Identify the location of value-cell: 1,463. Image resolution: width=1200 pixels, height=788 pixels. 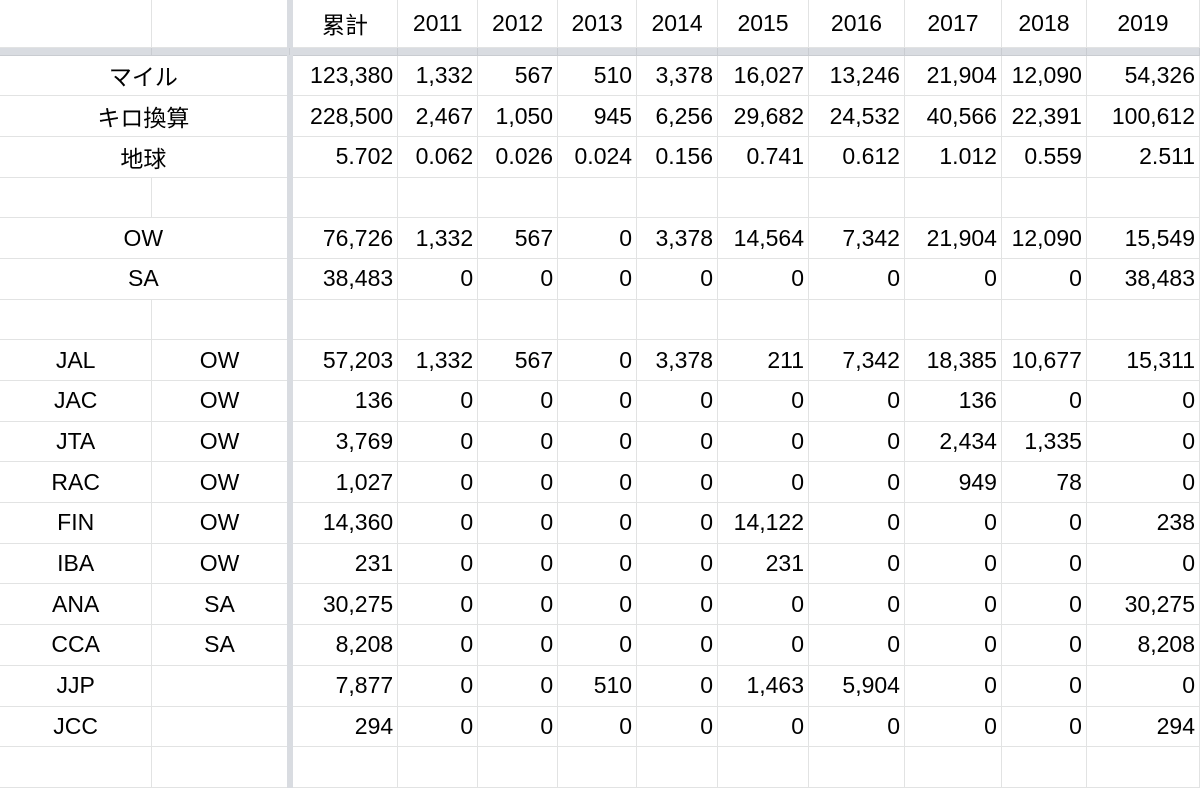
(763, 686).